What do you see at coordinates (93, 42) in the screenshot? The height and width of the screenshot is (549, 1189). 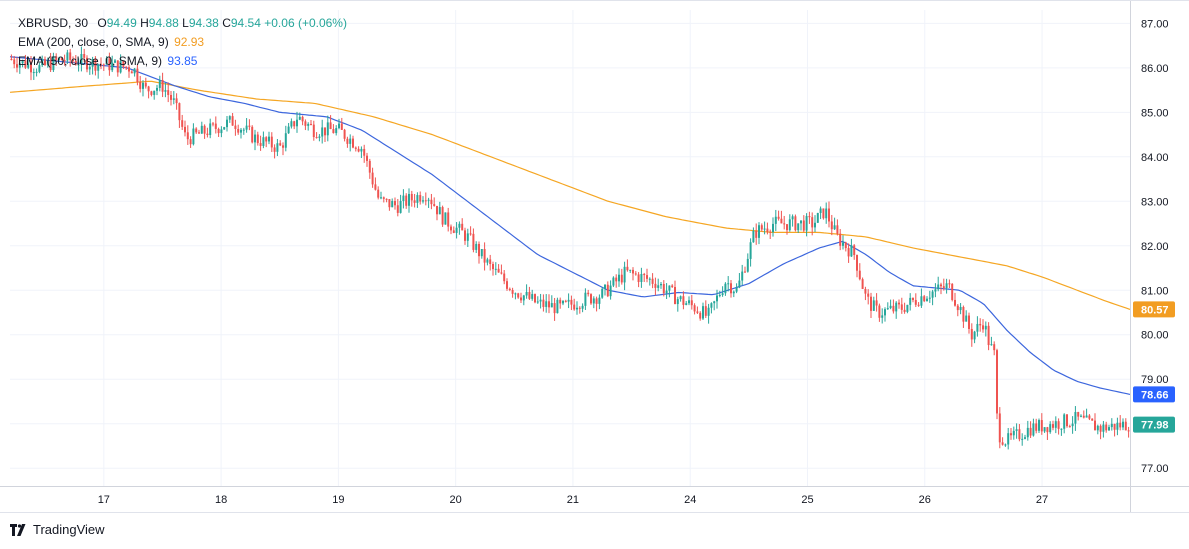 I see `ema200-label: EMA (200, close, 0, SMA, 9)` at bounding box center [93, 42].